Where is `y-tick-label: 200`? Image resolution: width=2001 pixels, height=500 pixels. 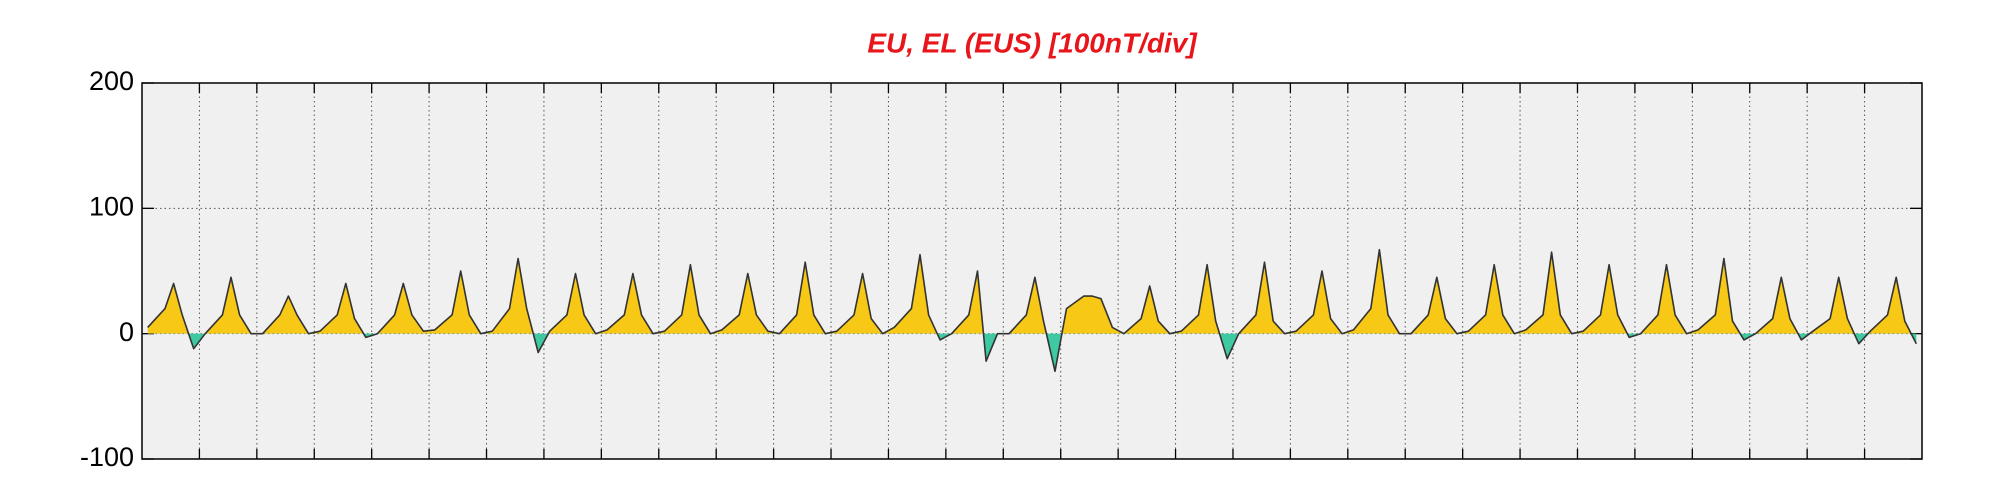
y-tick-label: 200 is located at coordinates (111, 81).